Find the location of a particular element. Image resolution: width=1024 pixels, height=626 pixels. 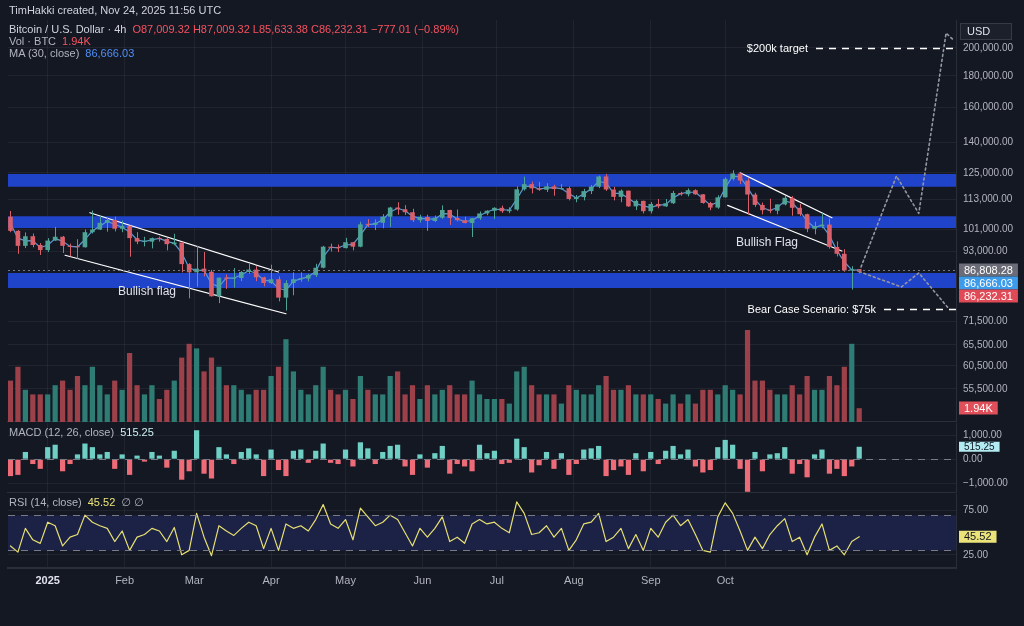

y-tick-label: 160,000.00 is located at coordinates (988, 106).